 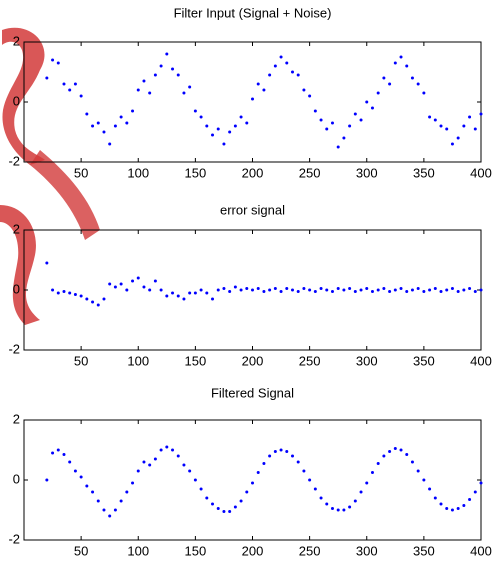 I want to click on x-tick-label: 200, so click(x=253, y=172).